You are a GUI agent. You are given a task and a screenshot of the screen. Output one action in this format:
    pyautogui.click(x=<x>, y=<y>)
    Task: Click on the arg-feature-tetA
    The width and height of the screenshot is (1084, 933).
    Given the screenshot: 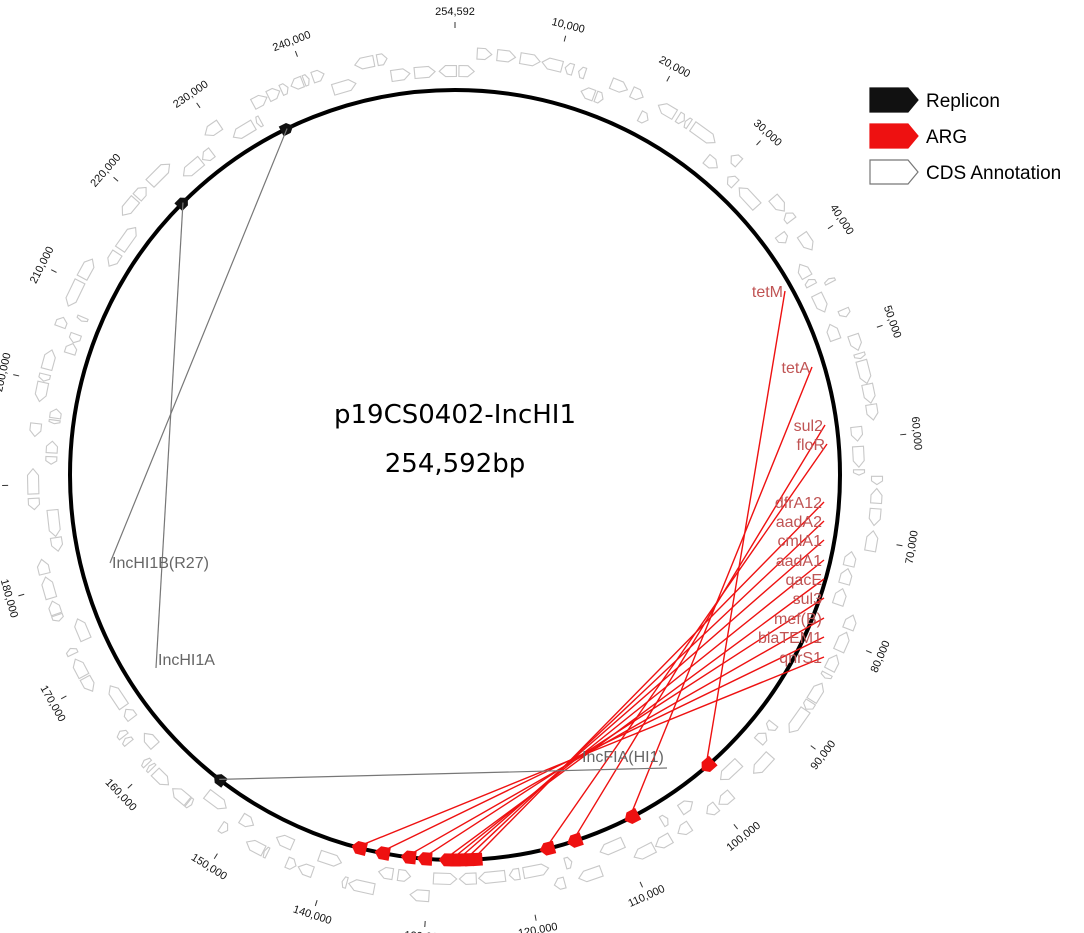 What is the action you would take?
    pyautogui.click(x=633, y=816)
    